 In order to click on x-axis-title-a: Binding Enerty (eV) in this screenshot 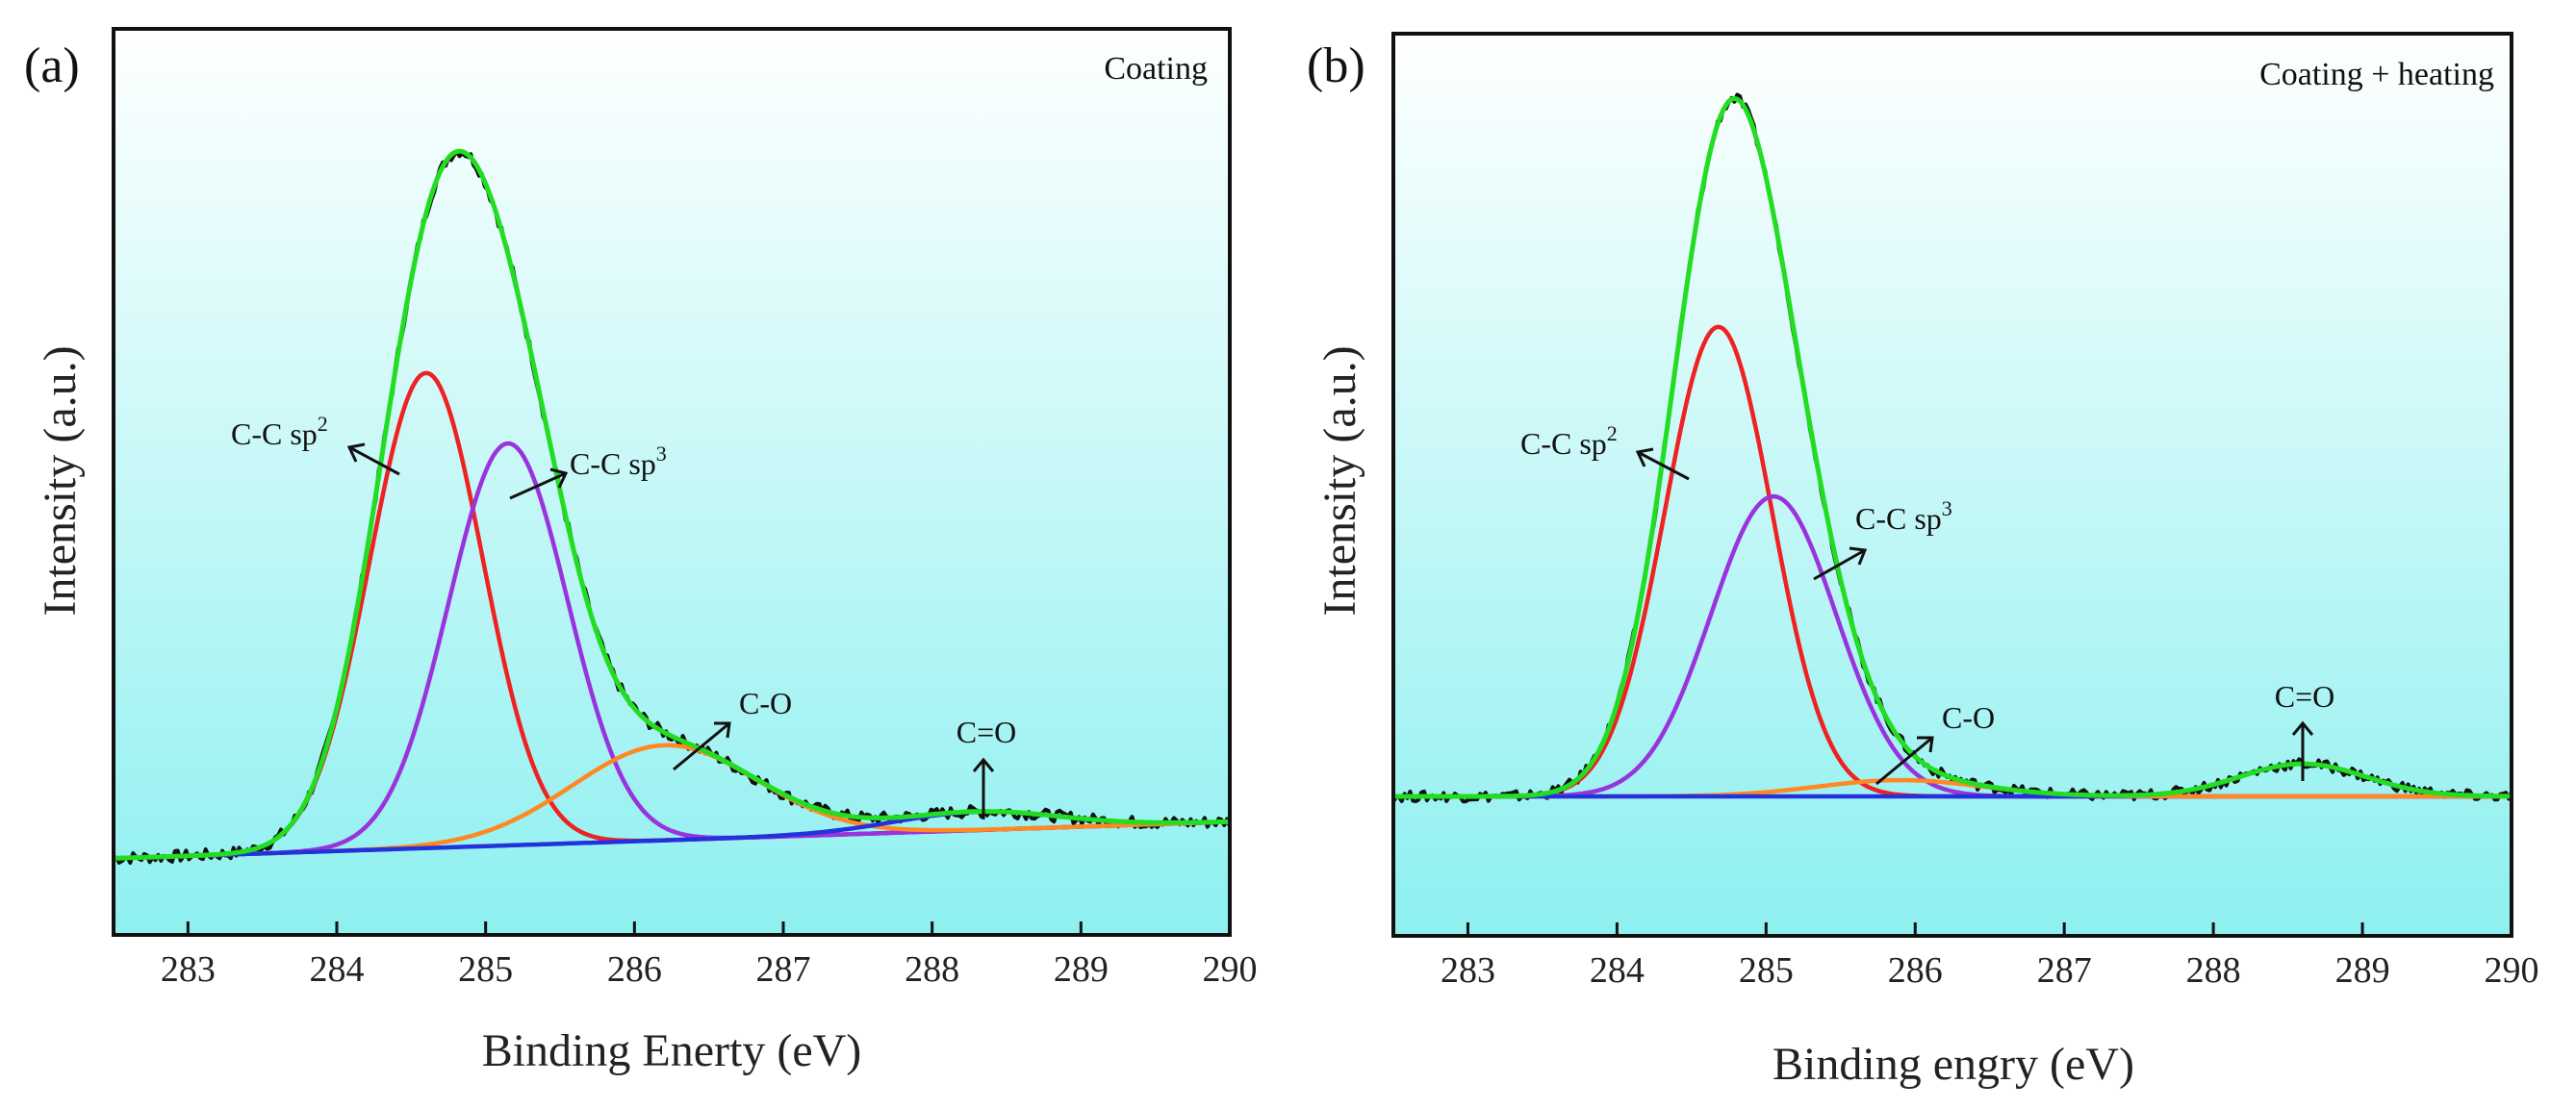, I will do `click(672, 1050)`.